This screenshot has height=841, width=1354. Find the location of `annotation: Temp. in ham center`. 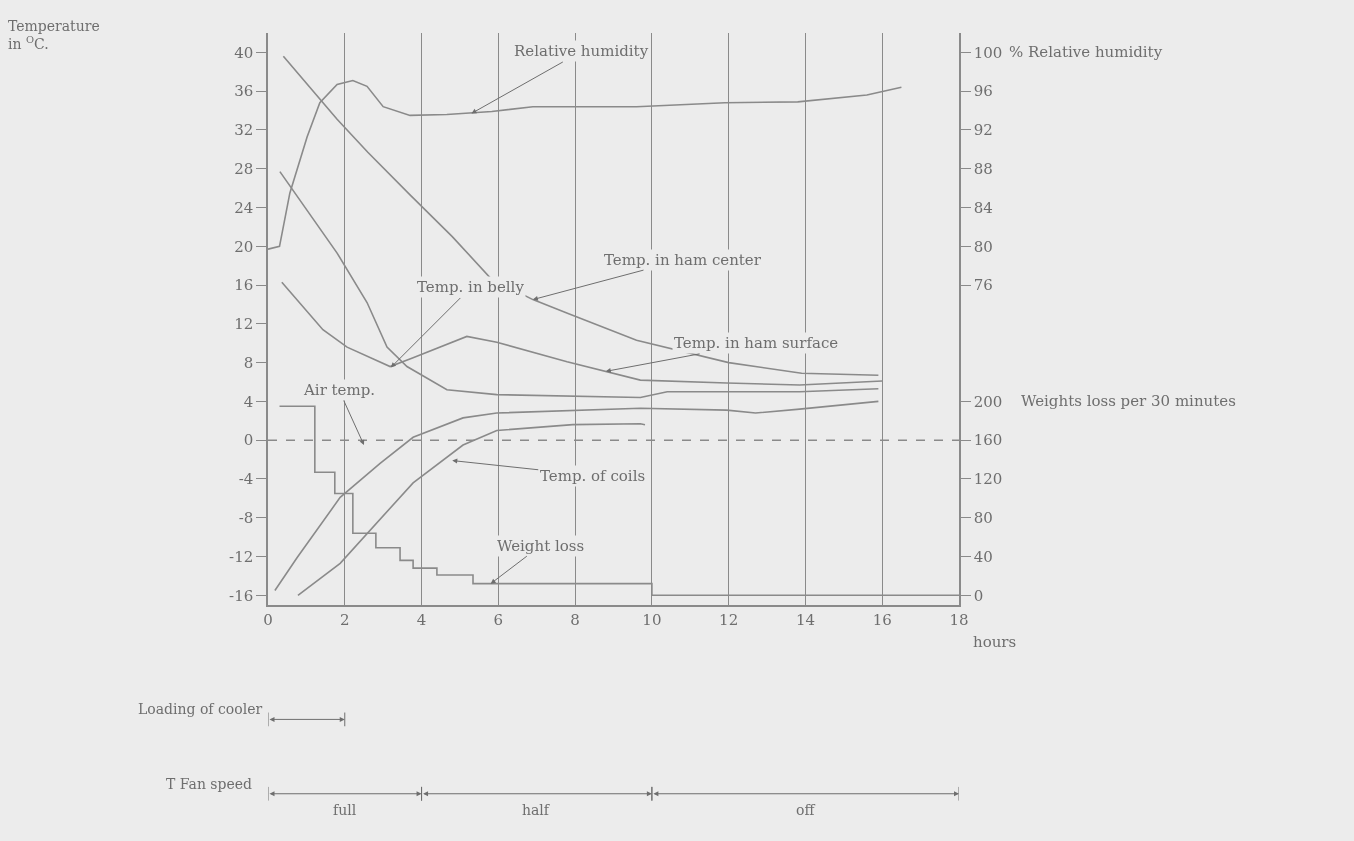

annotation: Temp. in ham center is located at coordinates (683, 260).